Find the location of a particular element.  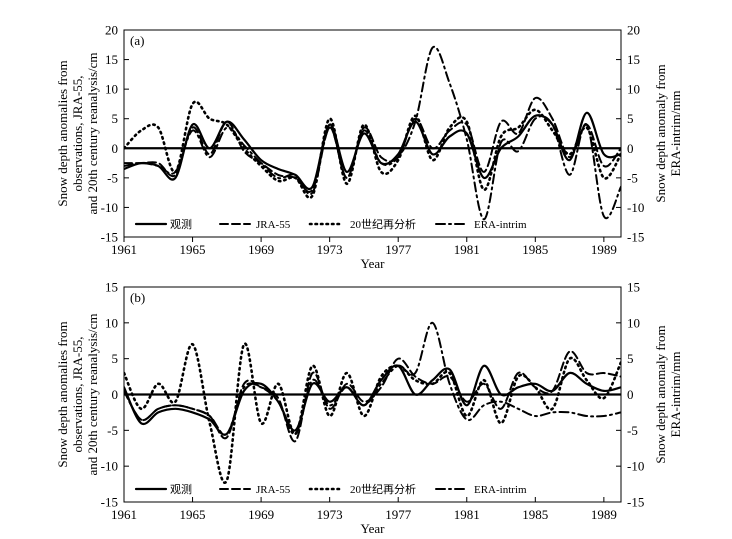

series-line-solid is located at coordinates (372, 150).